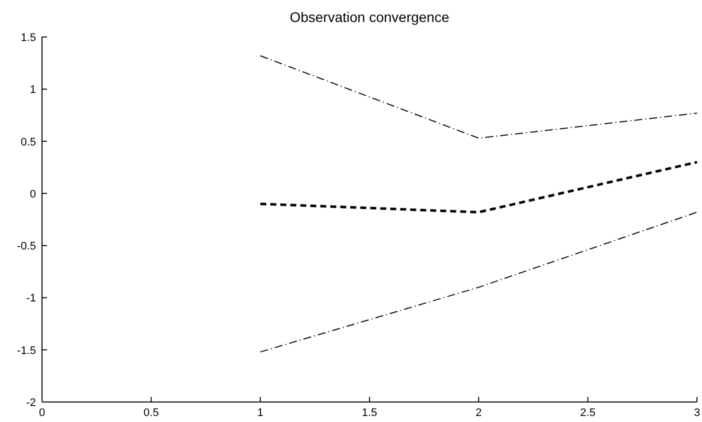 The image size is (702, 422). Describe the element at coordinates (31, 298) in the screenshot. I see `y-tick-label: -1` at that location.